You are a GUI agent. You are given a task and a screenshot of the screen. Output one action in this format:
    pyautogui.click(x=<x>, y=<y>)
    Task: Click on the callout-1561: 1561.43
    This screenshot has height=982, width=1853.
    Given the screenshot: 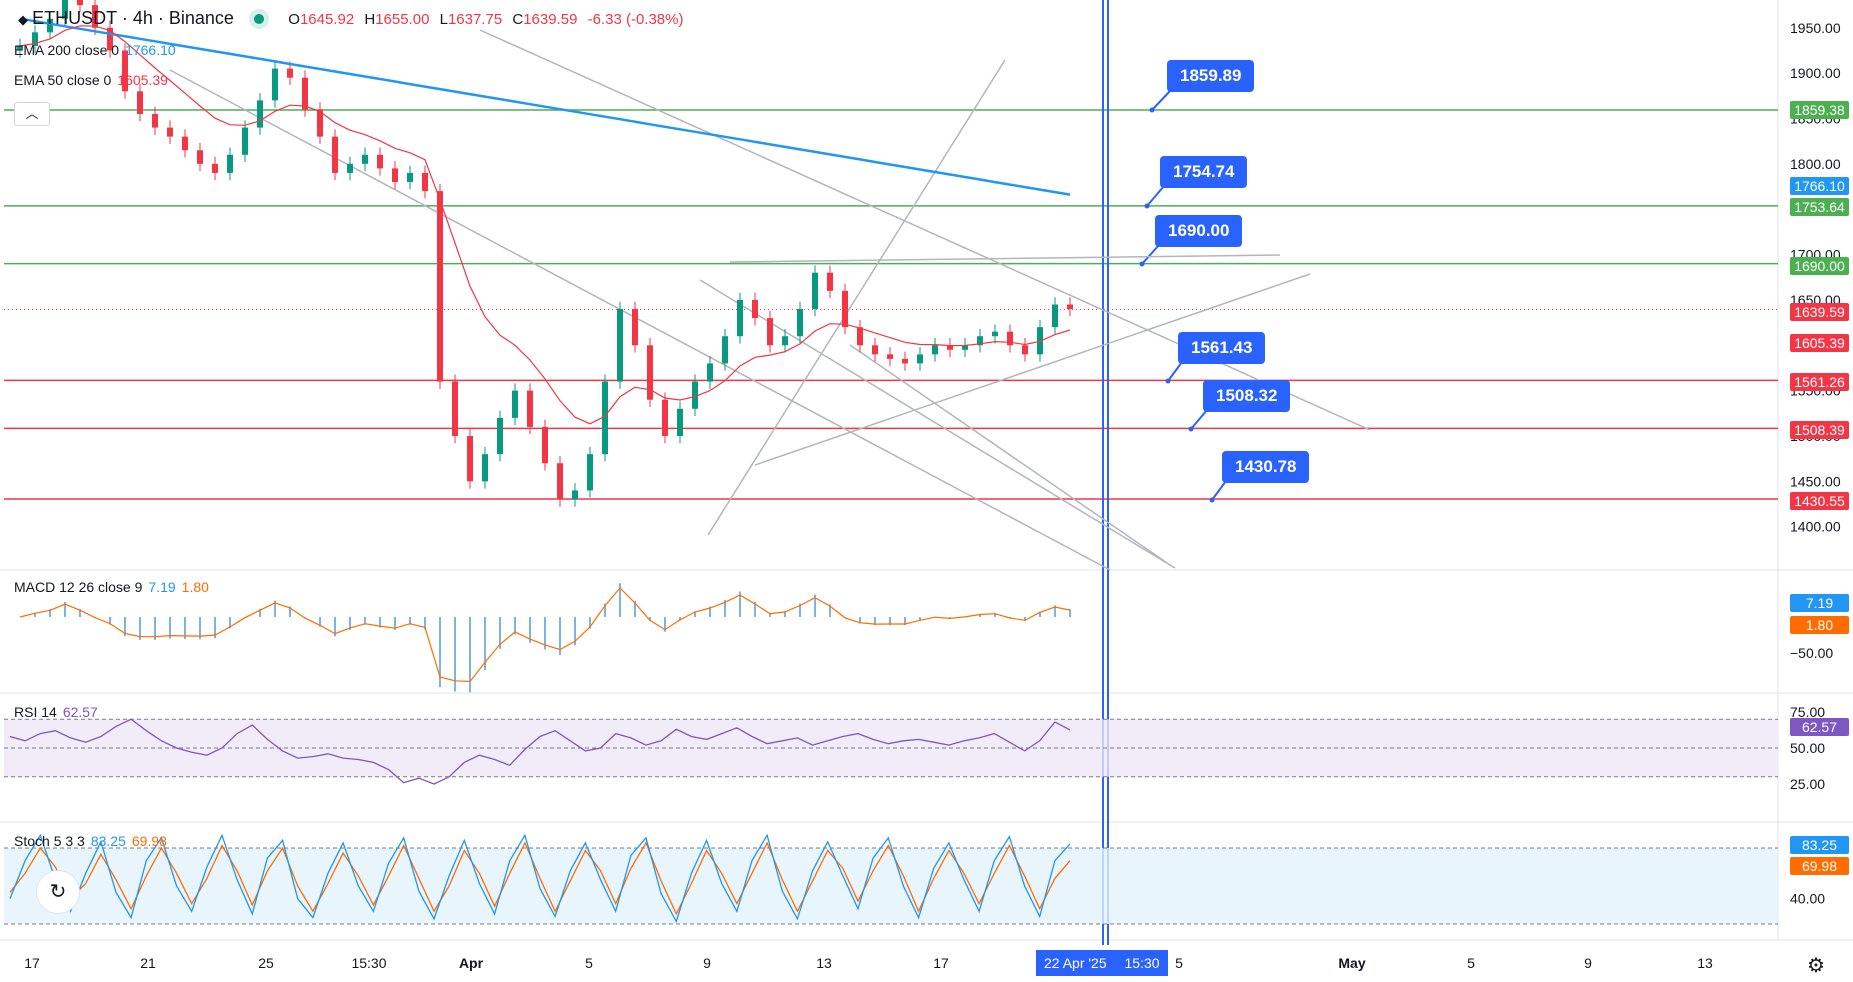 What is the action you would take?
    pyautogui.click(x=1222, y=348)
    